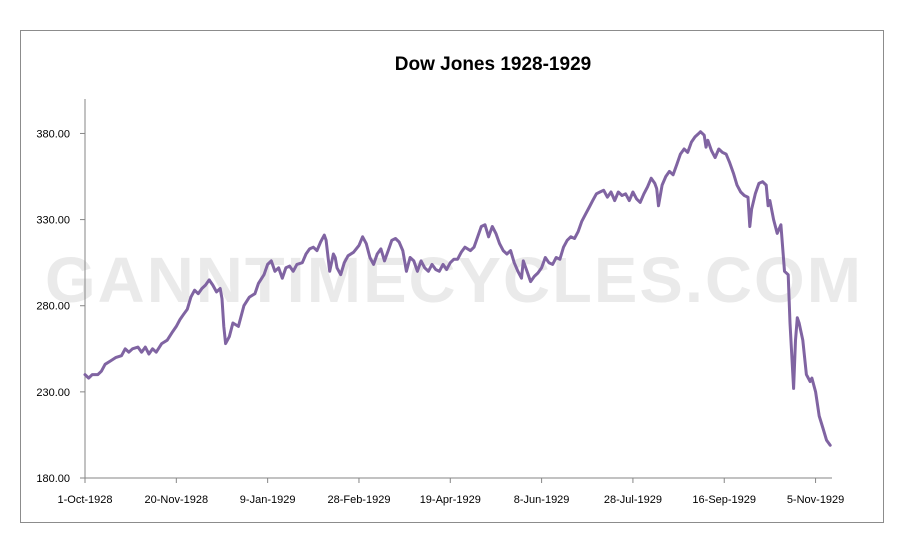  Describe the element at coordinates (53, 307) in the screenshot. I see `y-tick-label: 280.00` at that location.